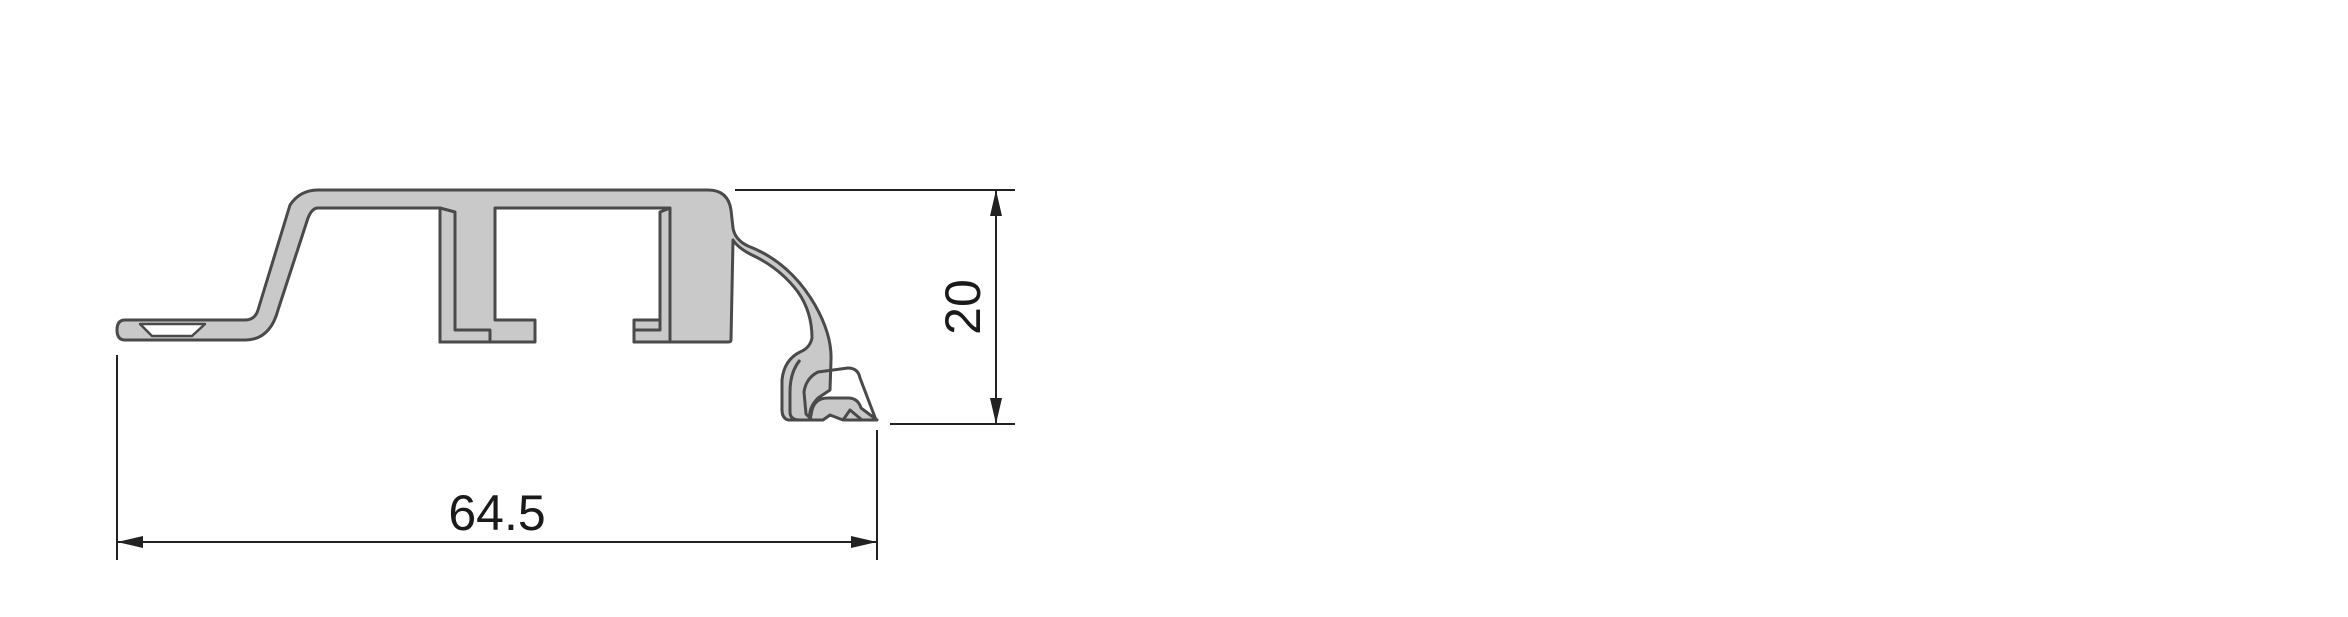 The width and height of the screenshot is (2348, 617). I want to click on height-dimension-label: 20, so click(963, 307).